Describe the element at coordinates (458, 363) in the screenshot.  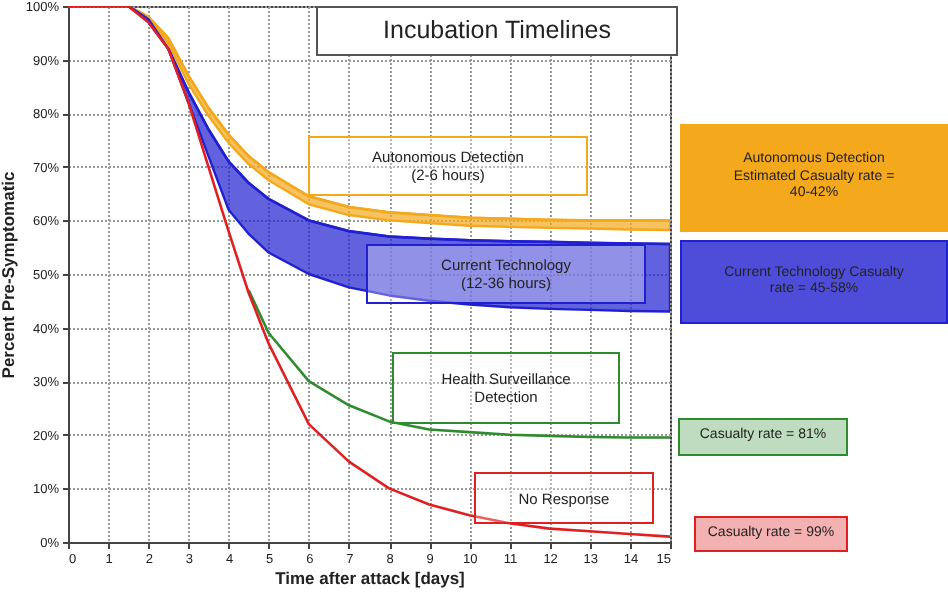
I see `line-series` at that location.